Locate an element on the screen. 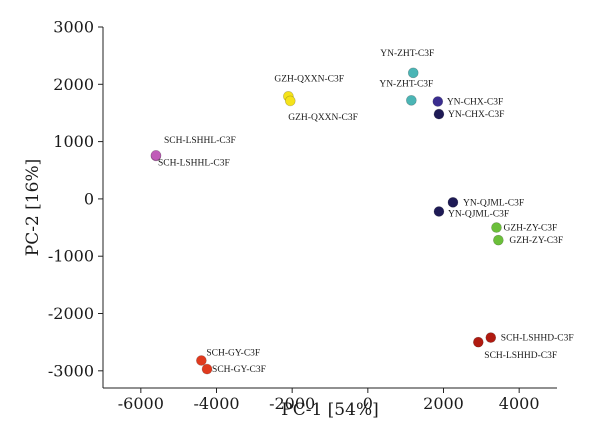 Image resolution: width=600 pixels, height=438 pixels. y-tick-label: 0 is located at coordinates (89, 198).